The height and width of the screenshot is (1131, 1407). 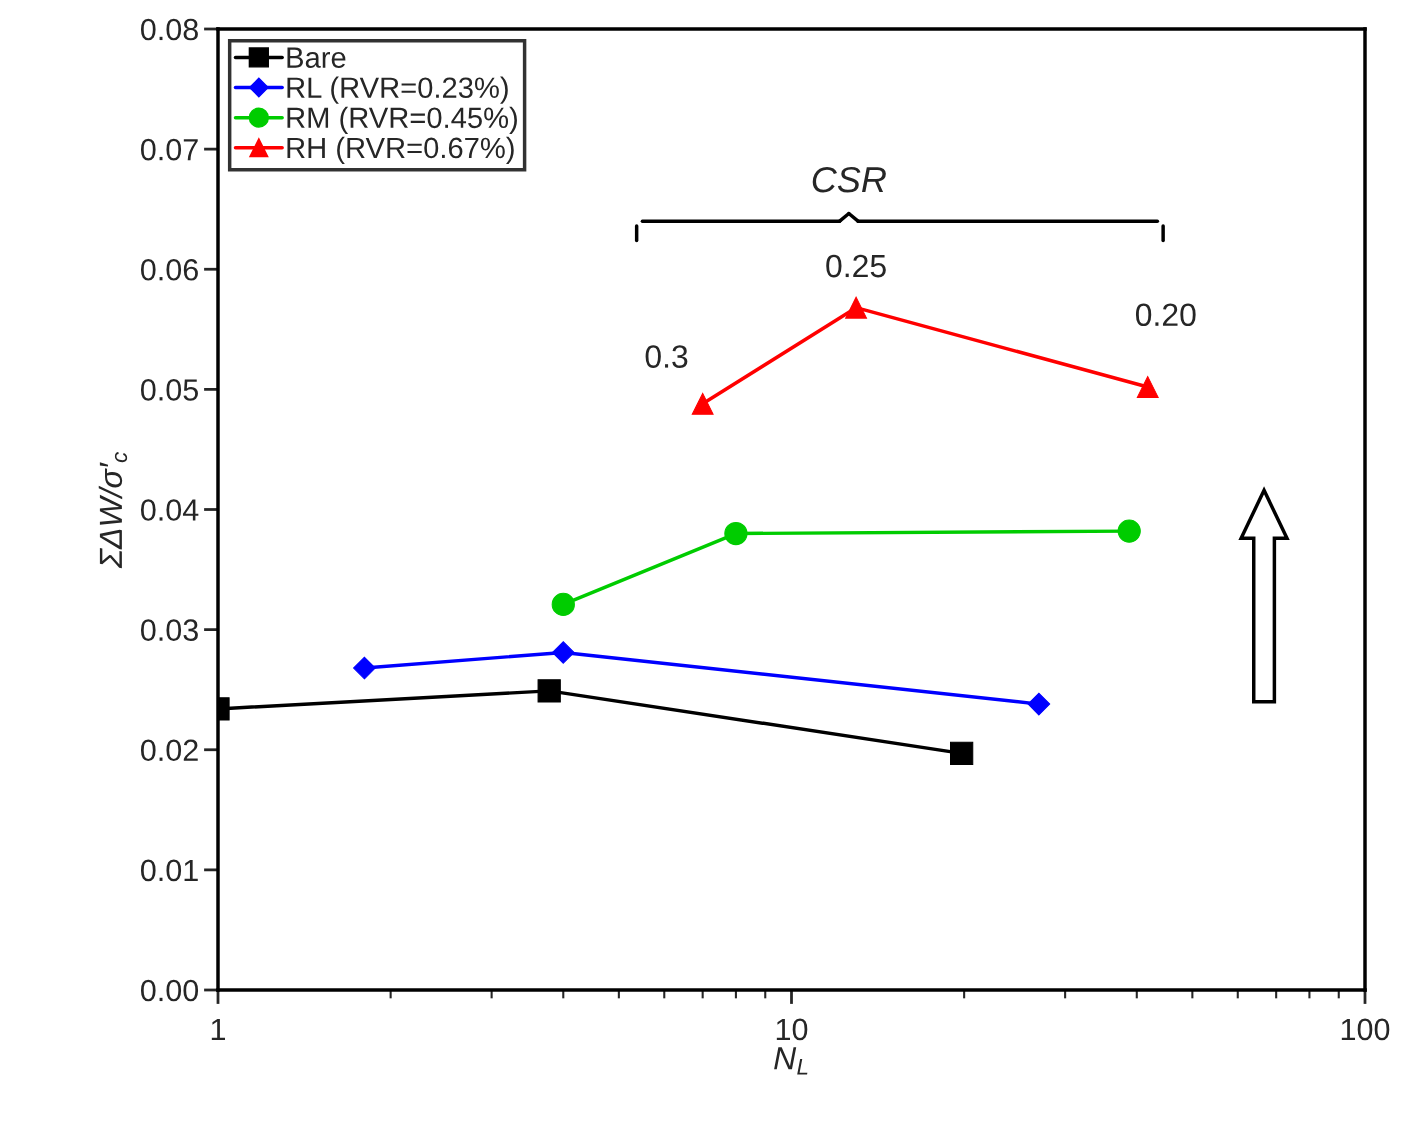 What do you see at coordinates (169, 269) in the screenshot?
I see `y-tick-label: 0.06` at bounding box center [169, 269].